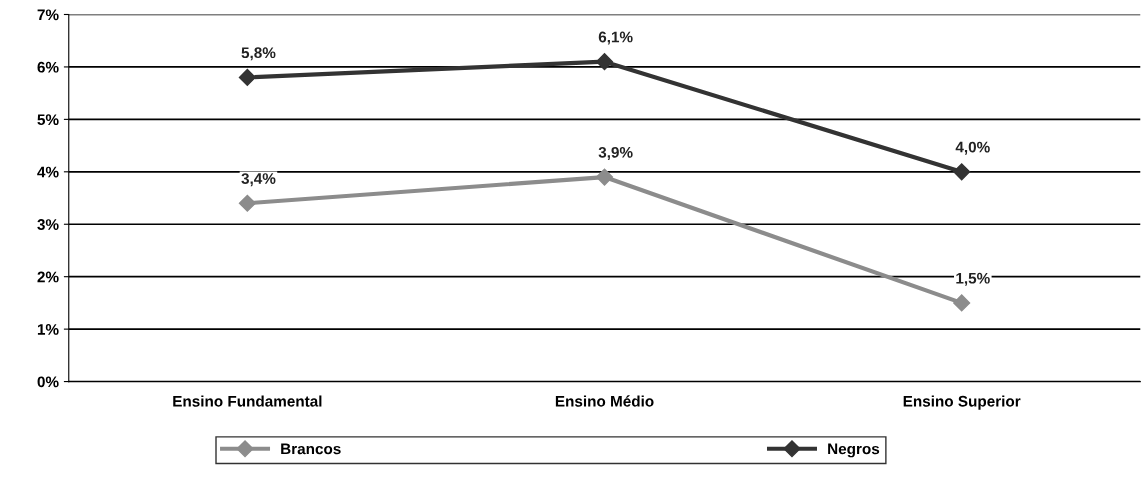 Image resolution: width=1146 pixels, height=483 pixels. Describe the element at coordinates (48, 67) in the screenshot. I see `y-tick-label: 6%` at that location.